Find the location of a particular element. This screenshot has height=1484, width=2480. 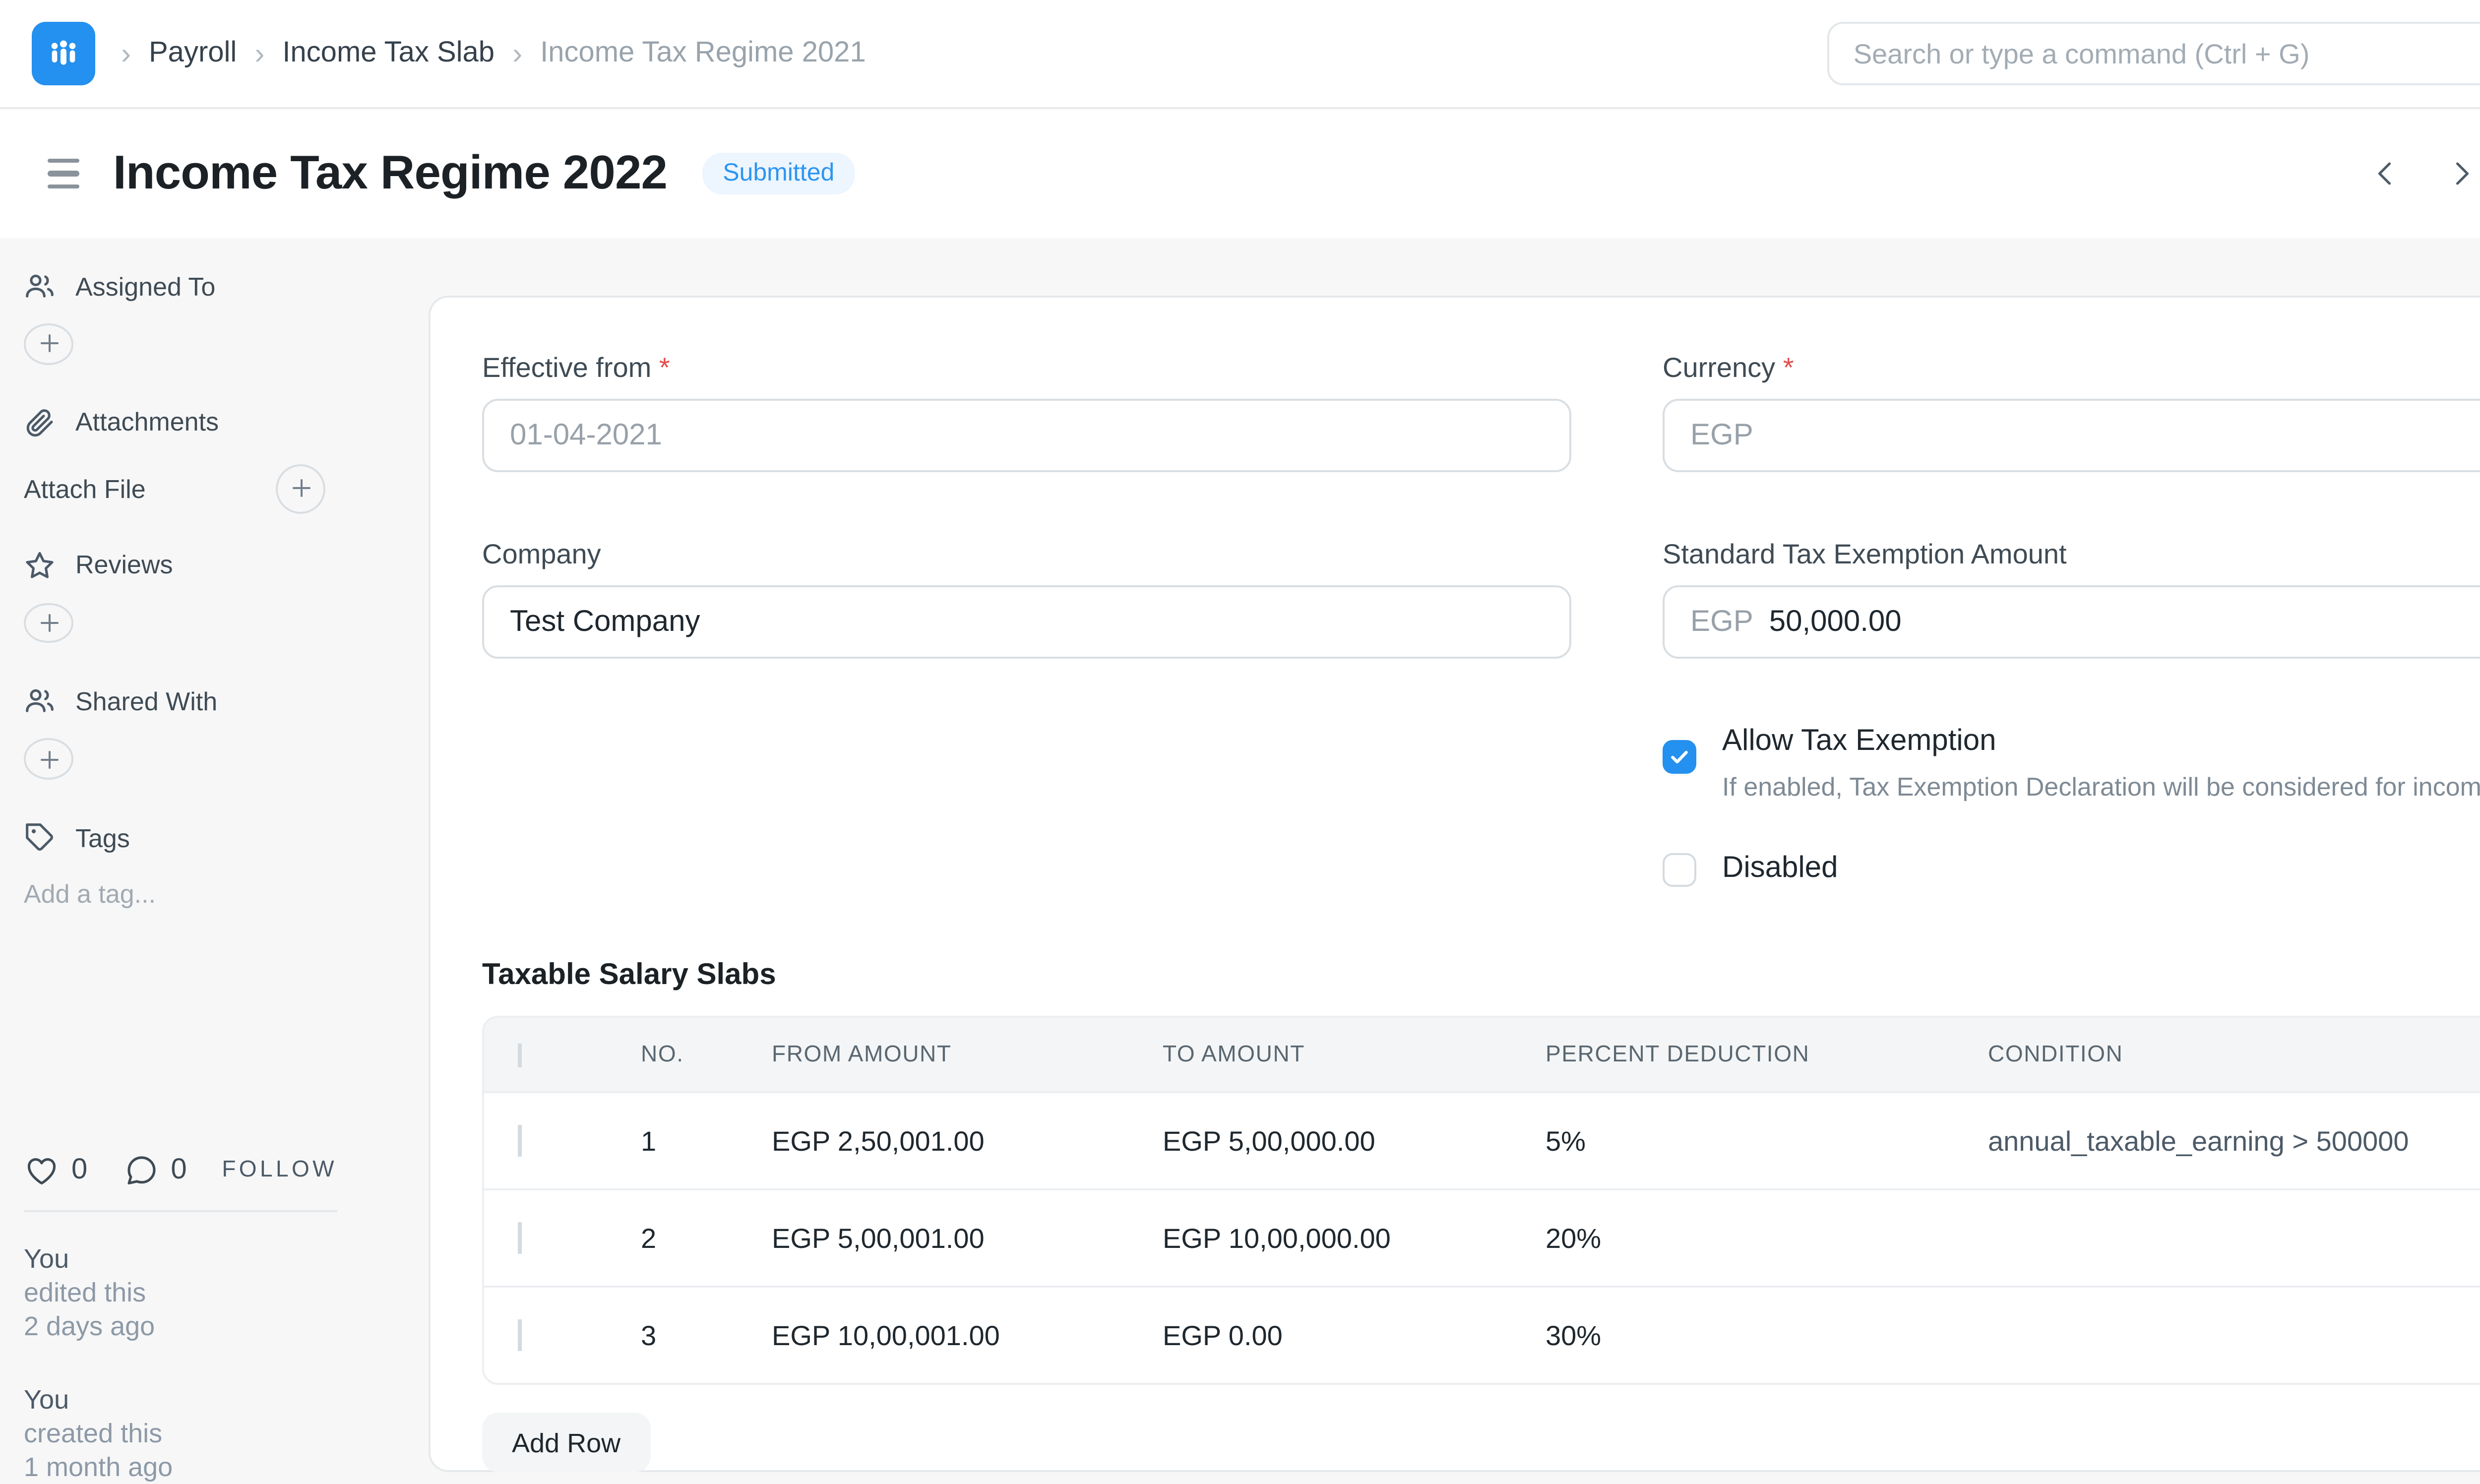

divider is located at coordinates (180, 1211).